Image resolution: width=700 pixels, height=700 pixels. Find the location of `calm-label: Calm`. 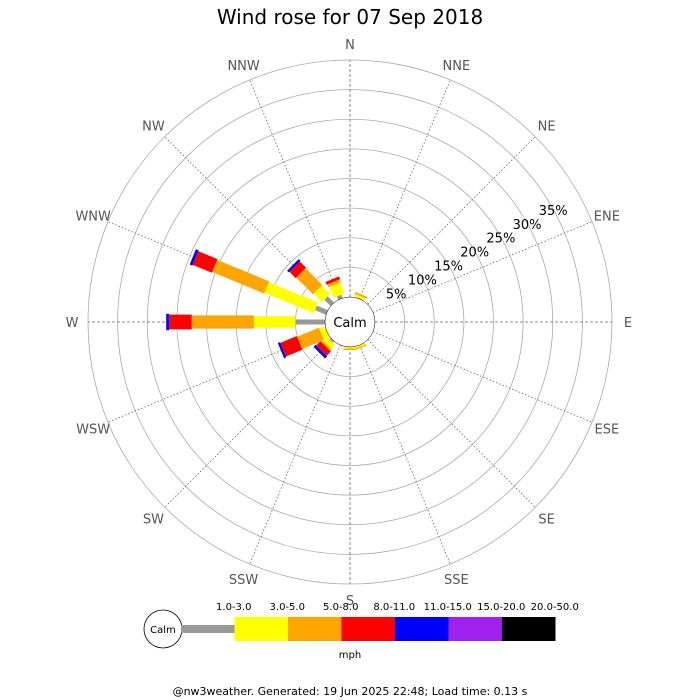

calm-label: Calm is located at coordinates (349, 323).